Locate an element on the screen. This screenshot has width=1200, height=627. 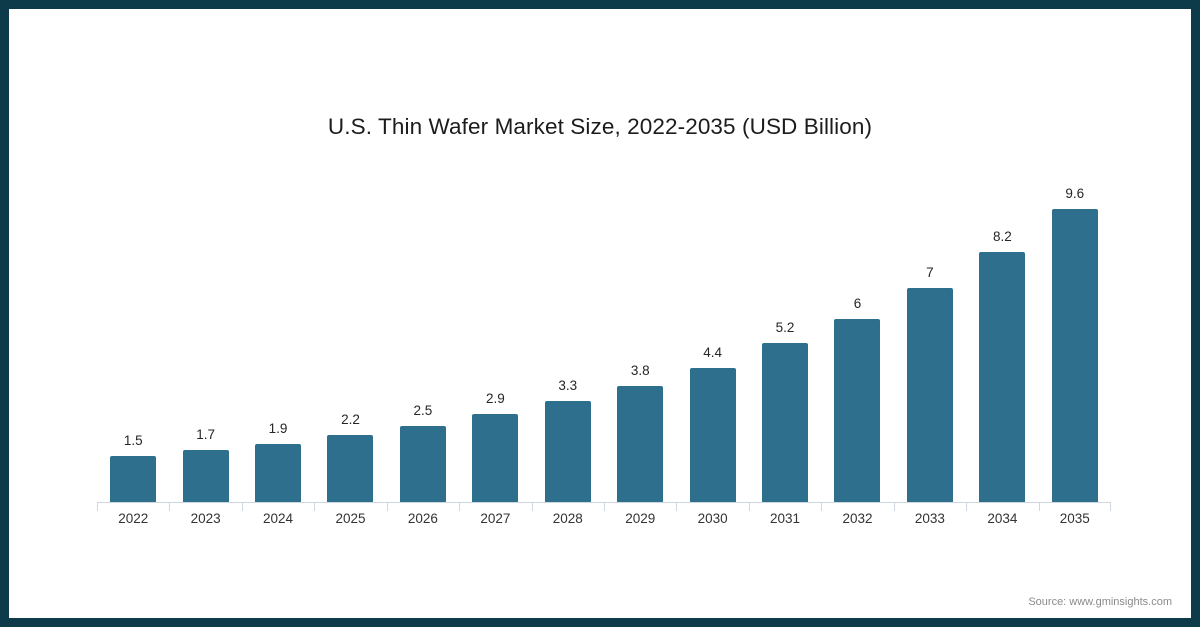
x-axis-label: 2033 is located at coordinates (929, 518).